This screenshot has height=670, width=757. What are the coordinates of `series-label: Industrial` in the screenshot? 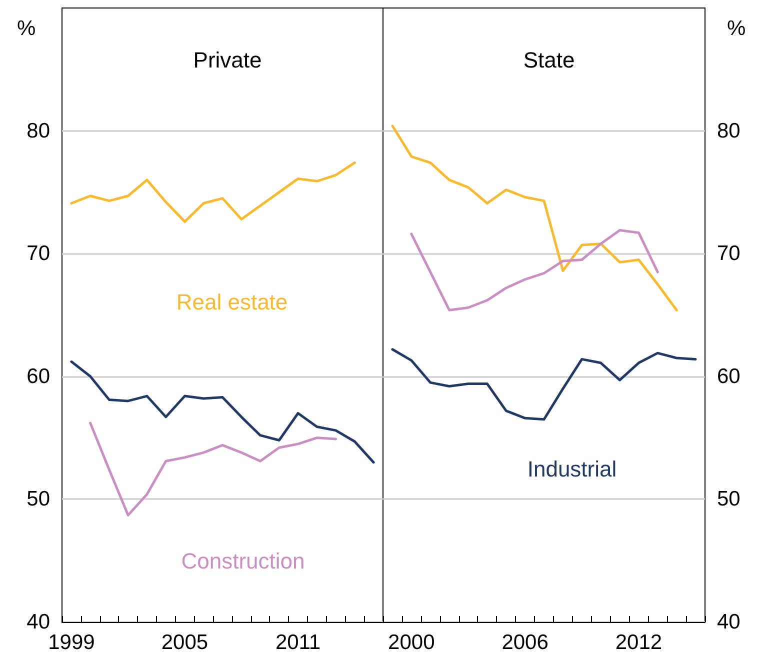 It's located at (572, 469).